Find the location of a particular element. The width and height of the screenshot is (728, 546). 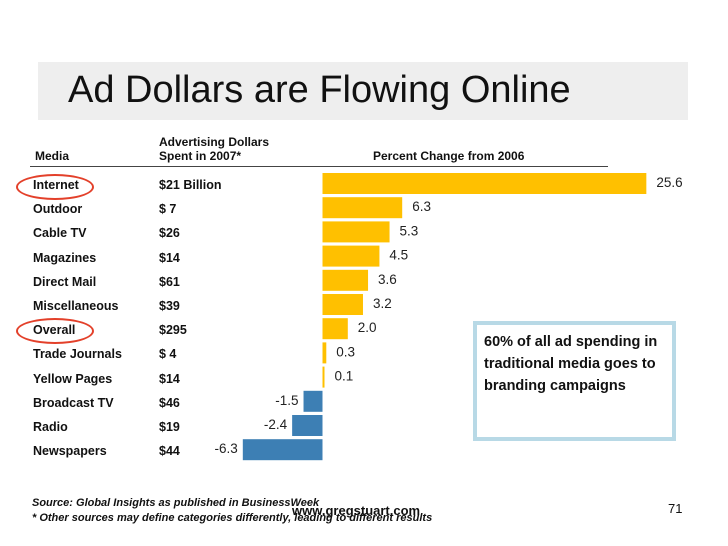

slide-title: Ad Dollars are Flowing Online is located at coordinates (319, 90).